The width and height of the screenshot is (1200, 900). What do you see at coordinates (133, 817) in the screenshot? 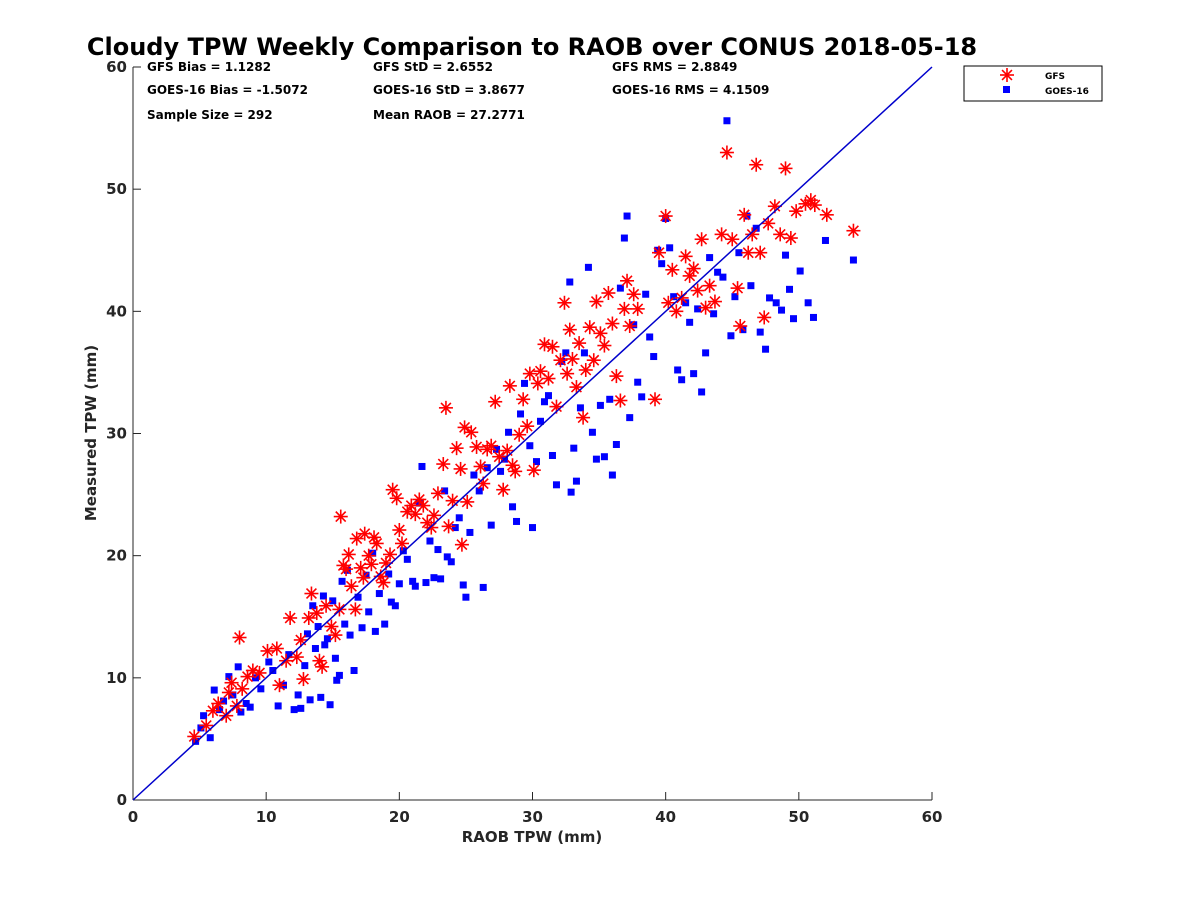
I see `x-tick-label: 0` at bounding box center [133, 817].